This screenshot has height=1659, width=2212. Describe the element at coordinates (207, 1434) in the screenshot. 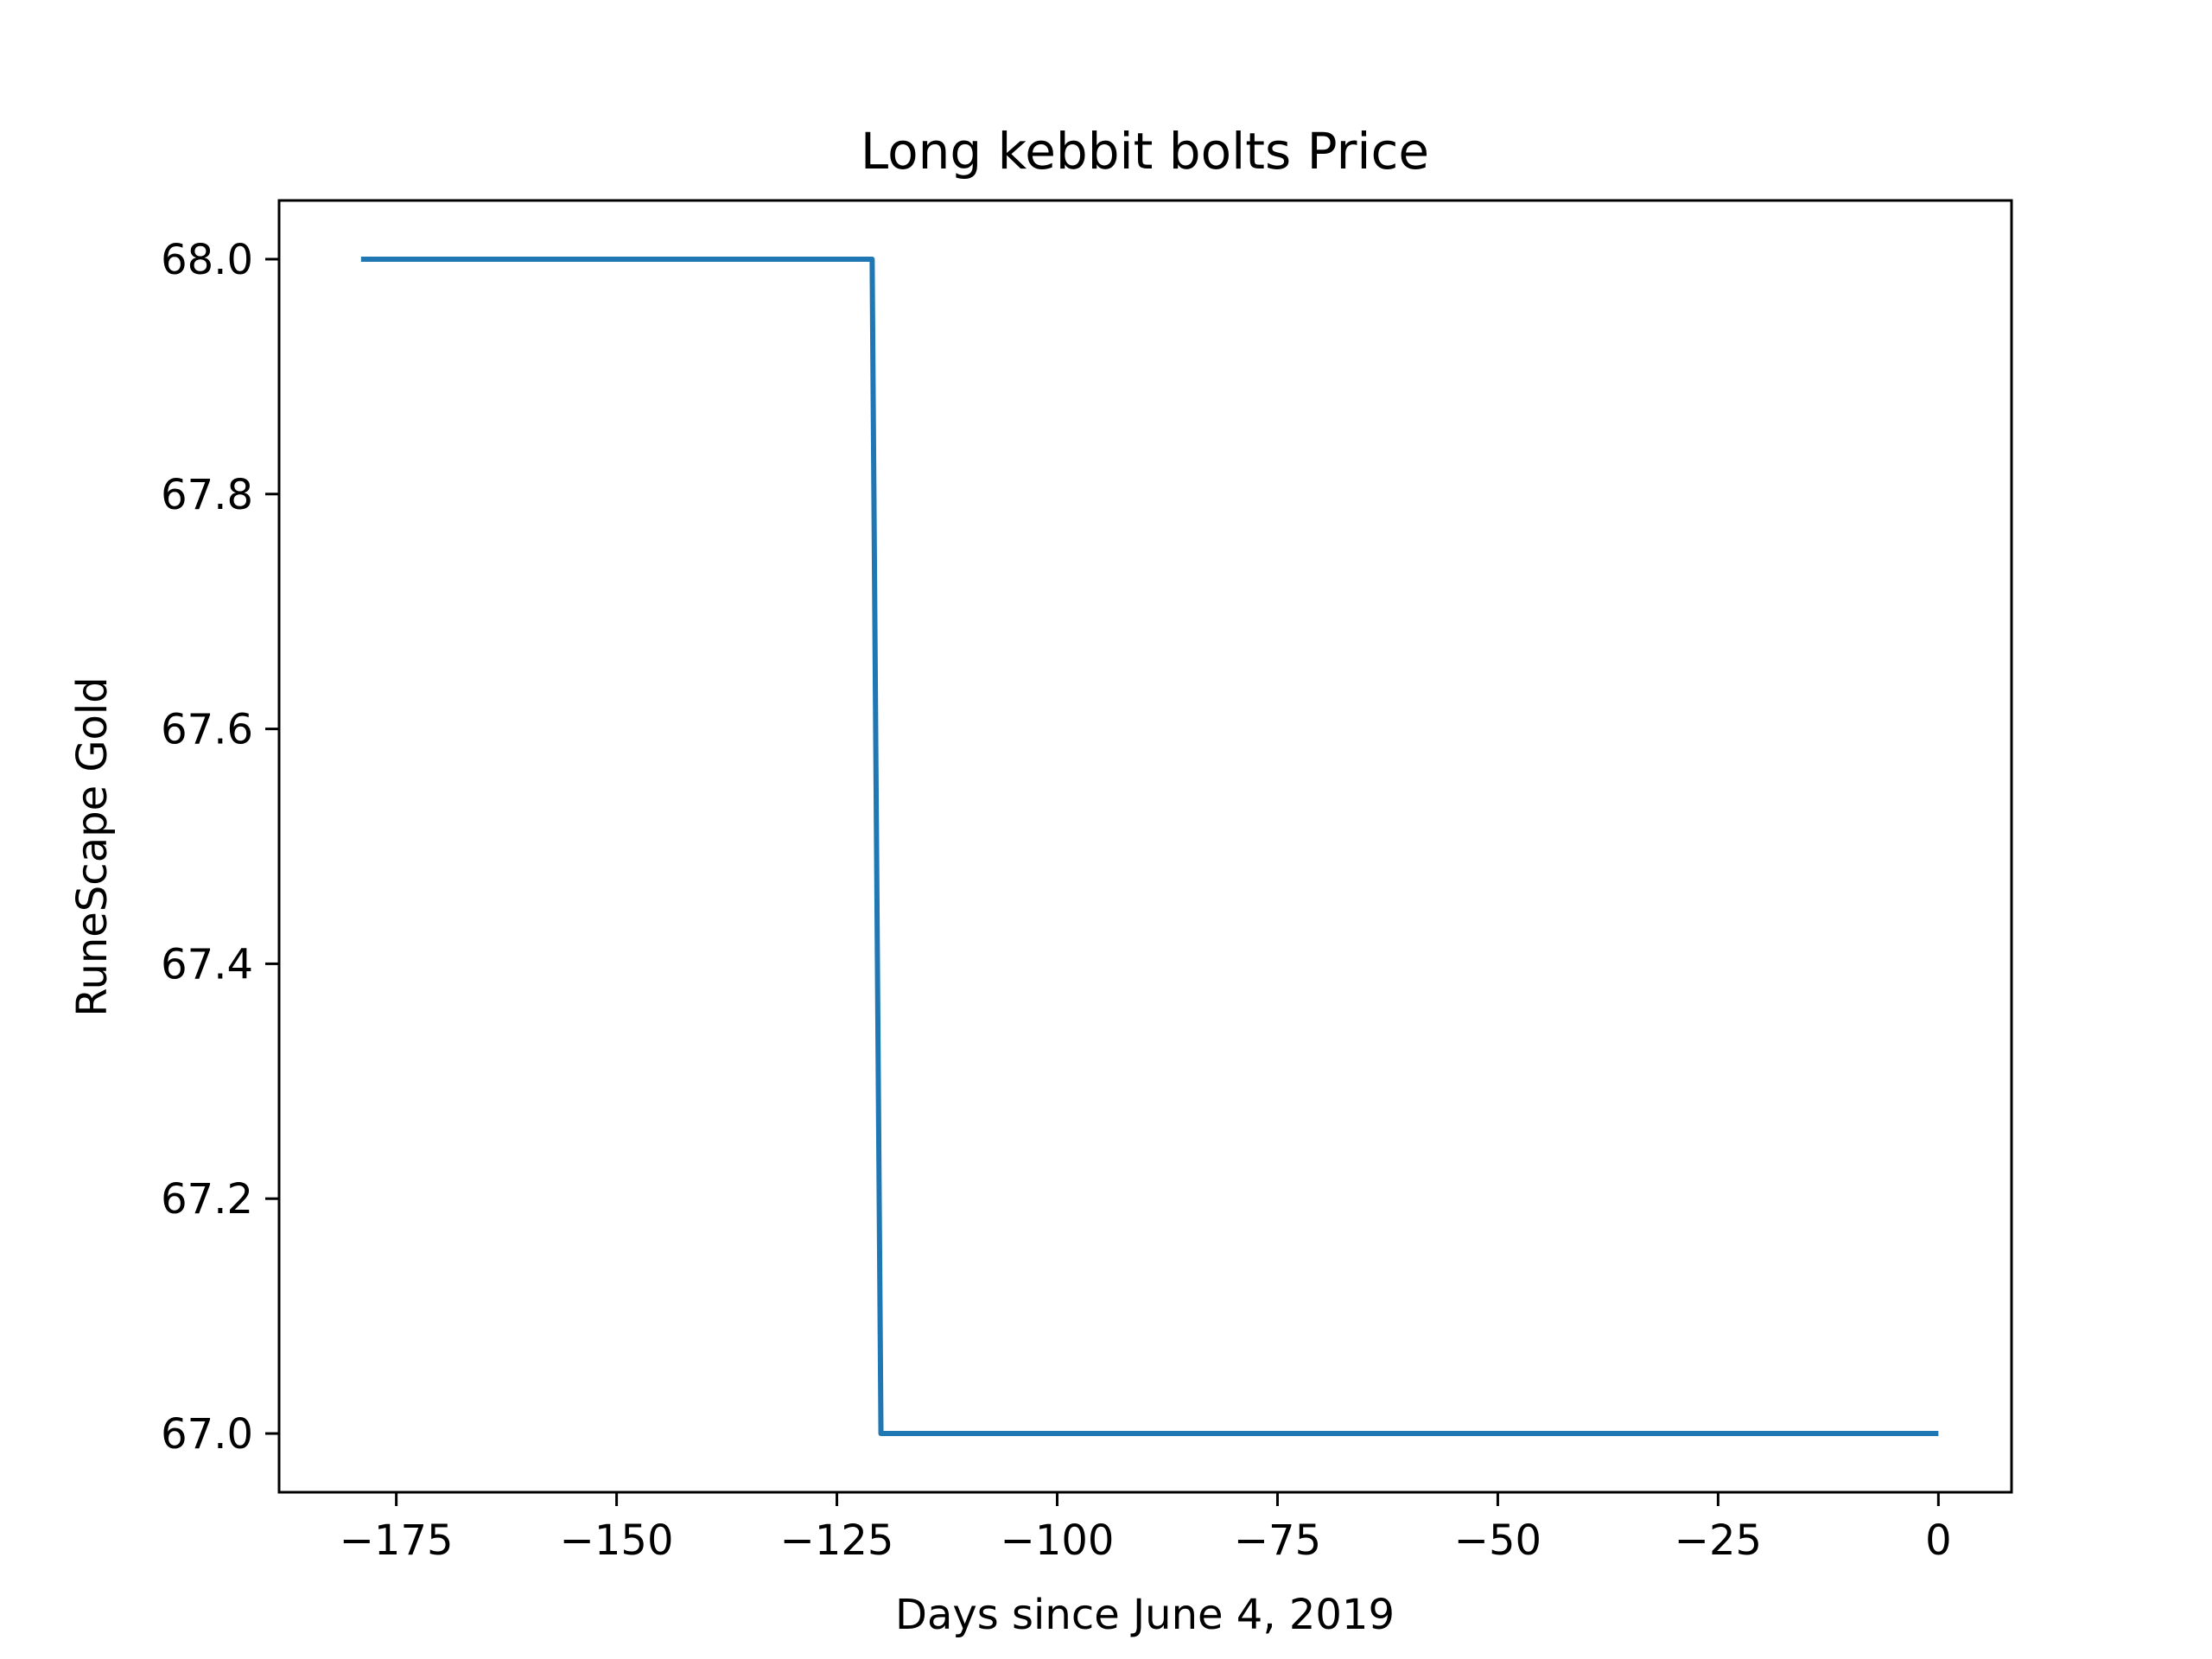

I see `y-tick-label: 67.0` at that location.